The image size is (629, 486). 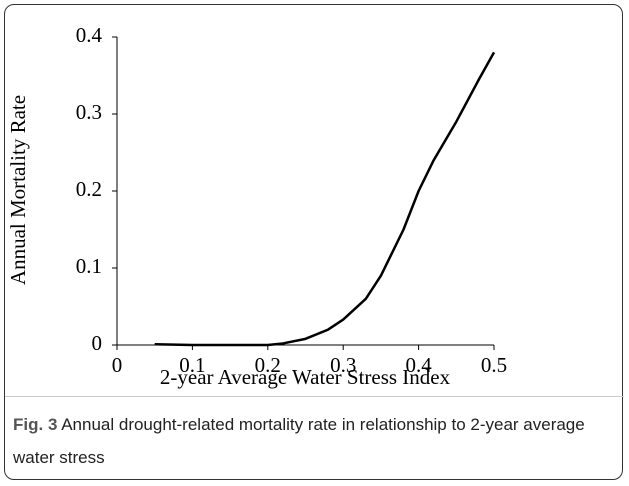 What do you see at coordinates (192, 365) in the screenshot?
I see `x-tick-label: 0.1` at bounding box center [192, 365].